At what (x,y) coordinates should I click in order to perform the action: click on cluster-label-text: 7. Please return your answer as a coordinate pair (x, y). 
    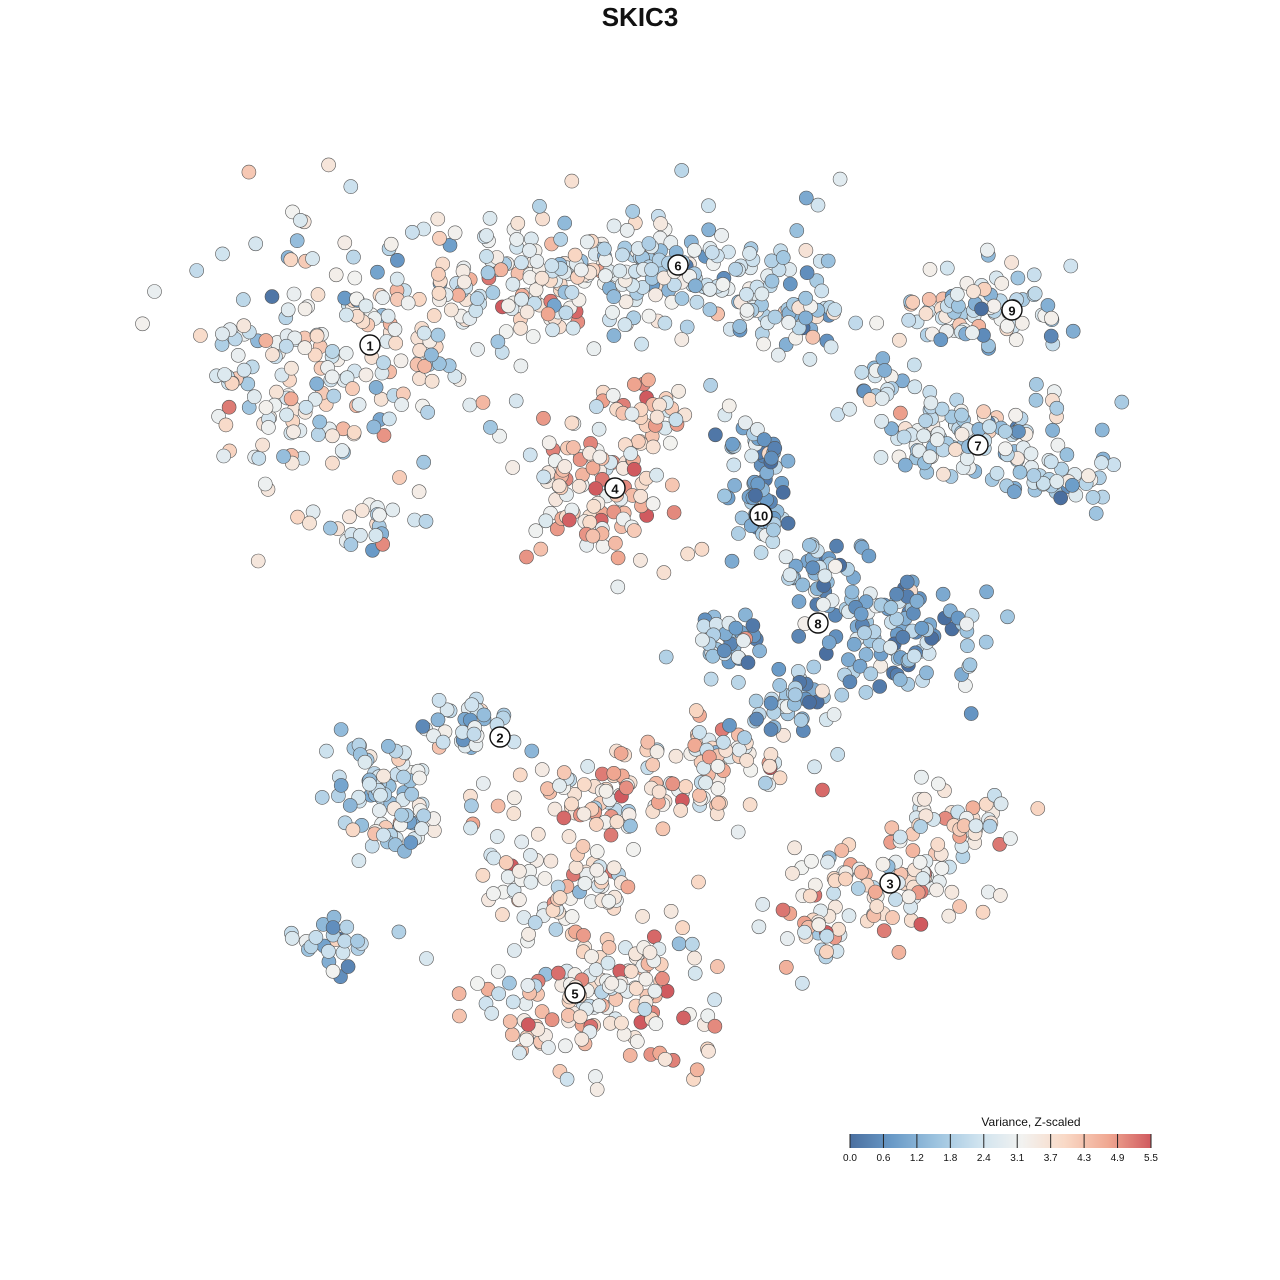
    Looking at the image, I should click on (977, 446).